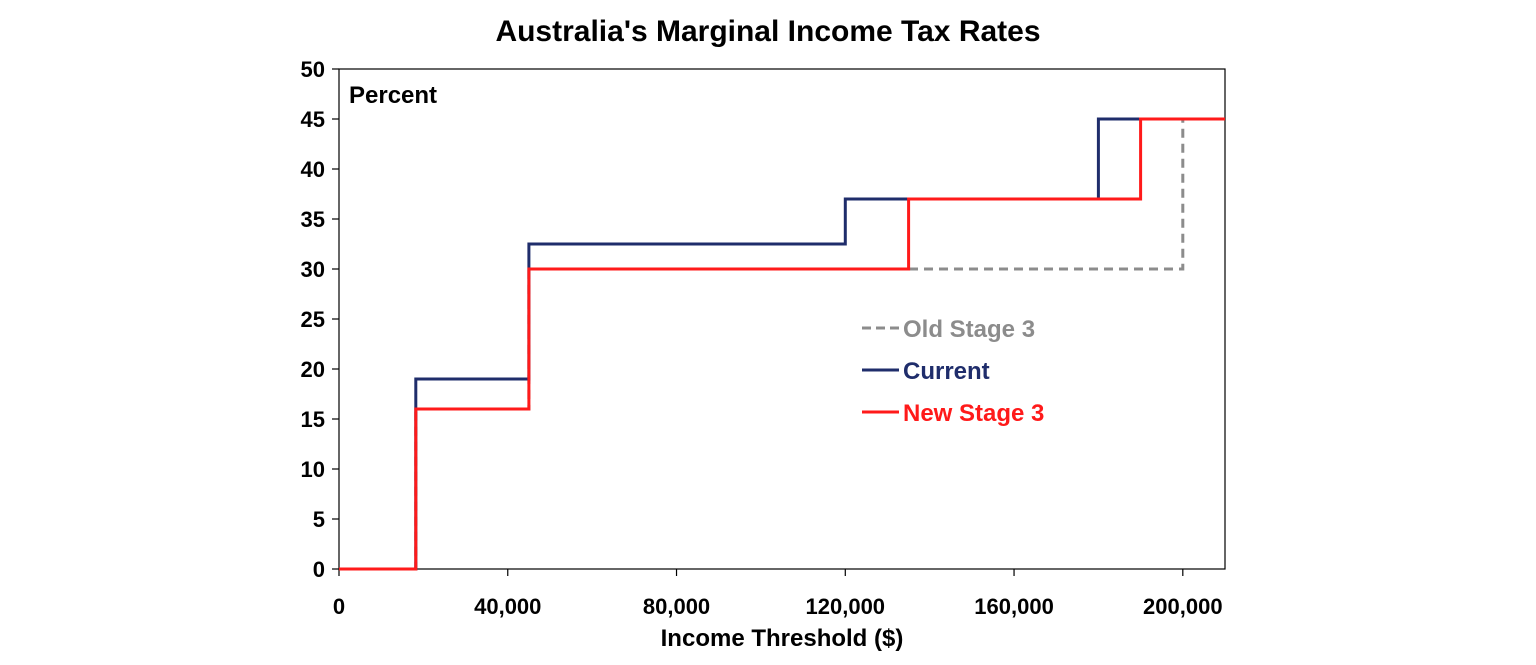 The image size is (1536, 665). I want to click on y-tick-label: 10, so click(313, 469).